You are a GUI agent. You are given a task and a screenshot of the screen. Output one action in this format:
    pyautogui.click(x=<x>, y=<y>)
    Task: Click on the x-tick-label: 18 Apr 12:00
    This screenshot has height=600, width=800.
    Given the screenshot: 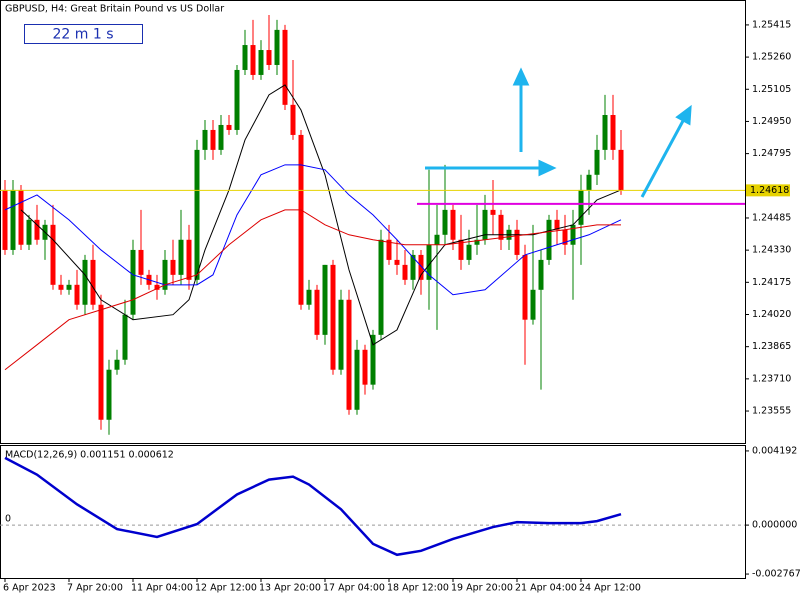 What is the action you would take?
    pyautogui.click(x=418, y=588)
    